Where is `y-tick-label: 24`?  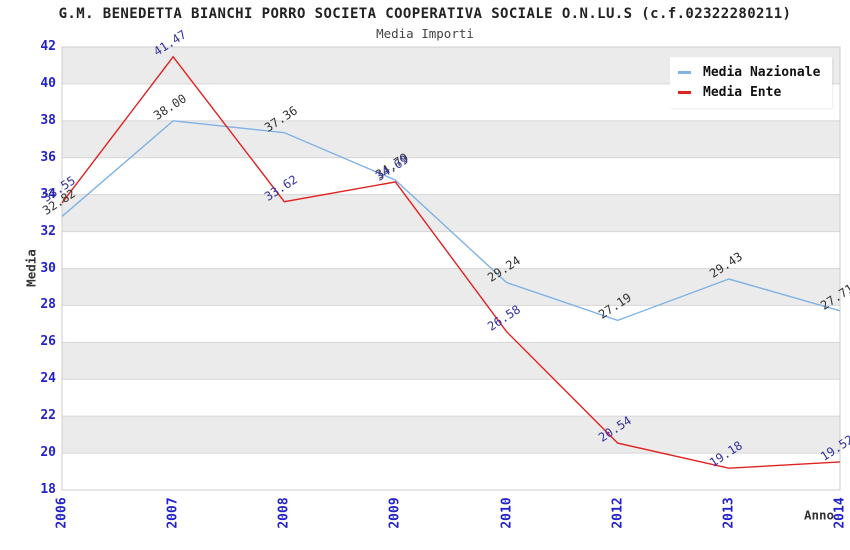
y-tick-label: 24 is located at coordinates (48, 379).